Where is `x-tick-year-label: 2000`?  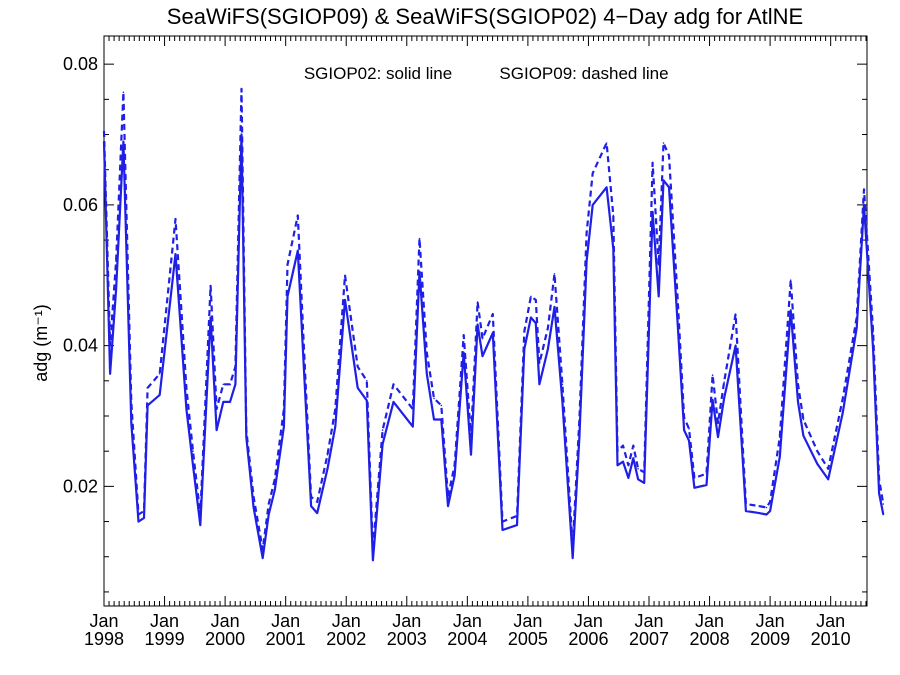
x-tick-year-label: 2000 is located at coordinates (225, 639).